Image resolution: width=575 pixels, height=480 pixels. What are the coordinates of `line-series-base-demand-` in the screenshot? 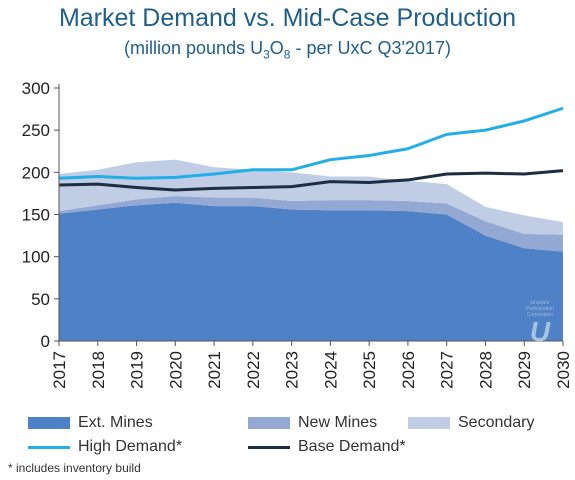 It's located at (311, 180).